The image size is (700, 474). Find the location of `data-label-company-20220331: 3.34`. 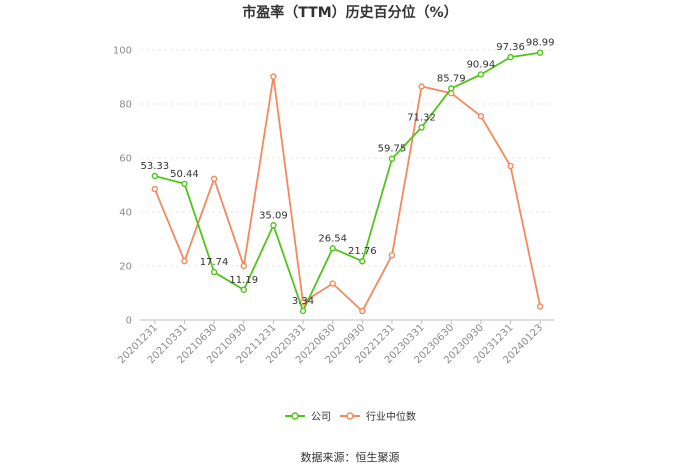

data-label-company-20220331: 3.34 is located at coordinates (303, 301).